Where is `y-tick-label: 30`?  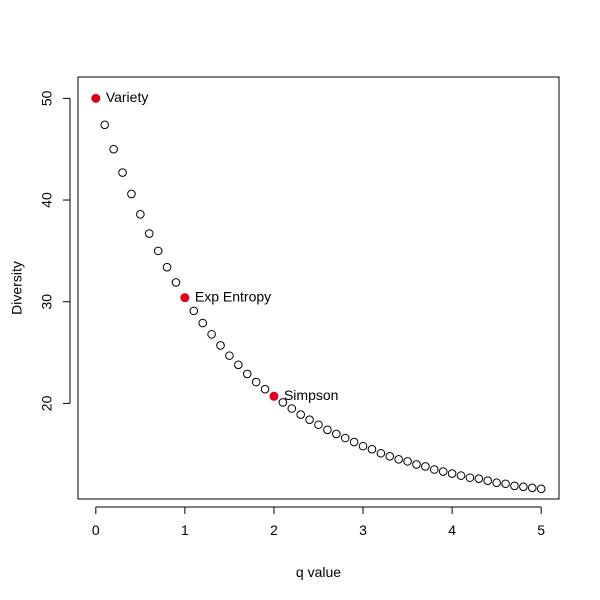 y-tick-label: 30 is located at coordinates (47, 302).